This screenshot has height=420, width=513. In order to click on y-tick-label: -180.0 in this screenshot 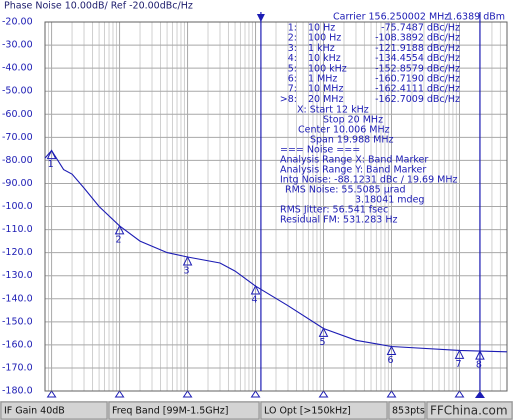, I will do `click(17, 391)`.